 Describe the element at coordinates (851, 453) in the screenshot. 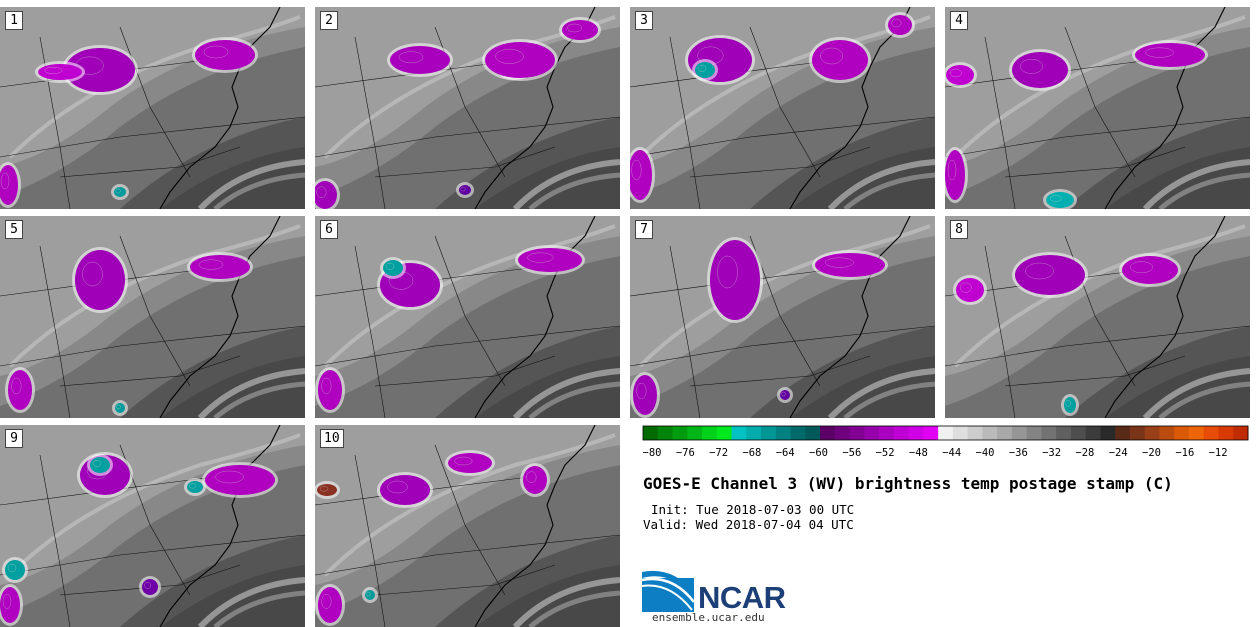

I see `colorbar-tick-label: −56` at that location.